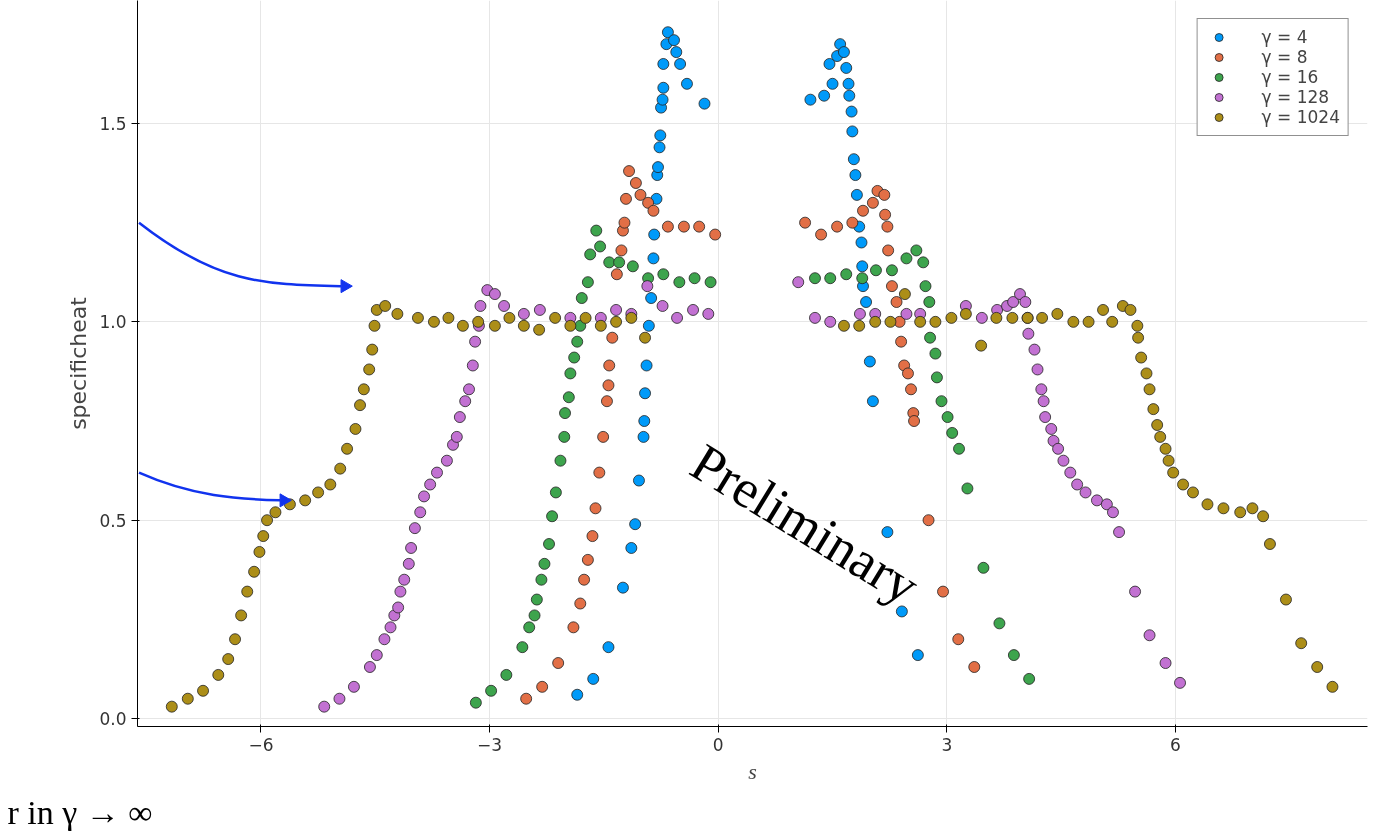  Describe the element at coordinates (1284, 57) in the screenshot. I see `legend-label: γ = 8` at that location.